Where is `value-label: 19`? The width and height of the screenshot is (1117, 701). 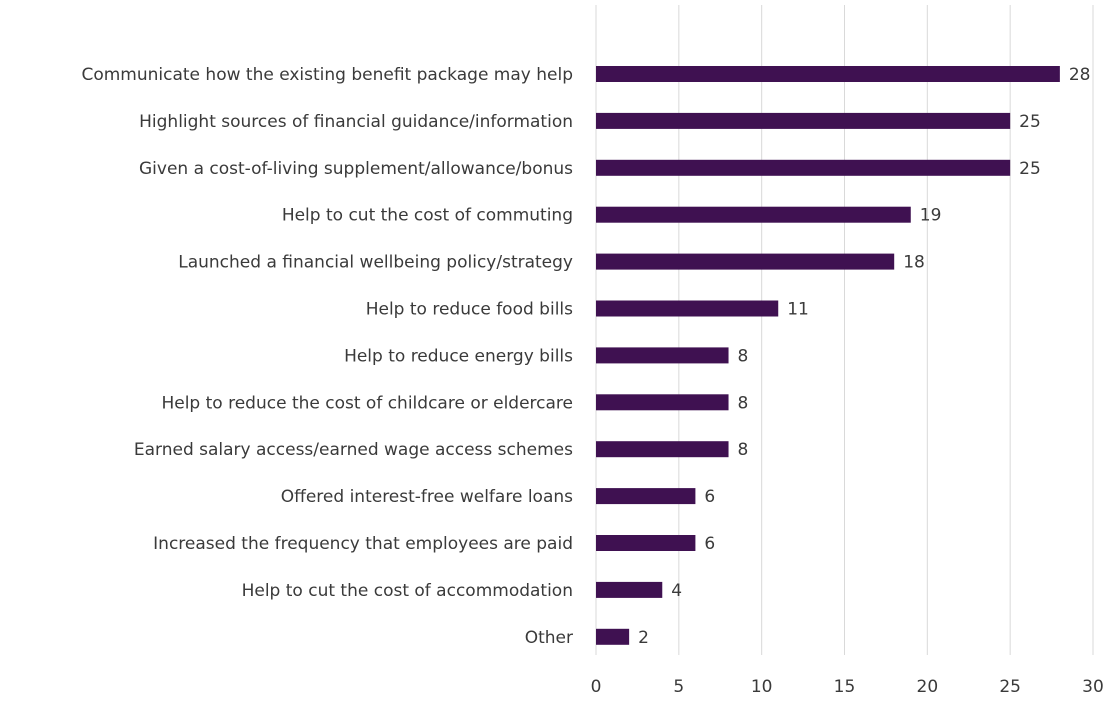 value-label: 19 is located at coordinates (931, 216).